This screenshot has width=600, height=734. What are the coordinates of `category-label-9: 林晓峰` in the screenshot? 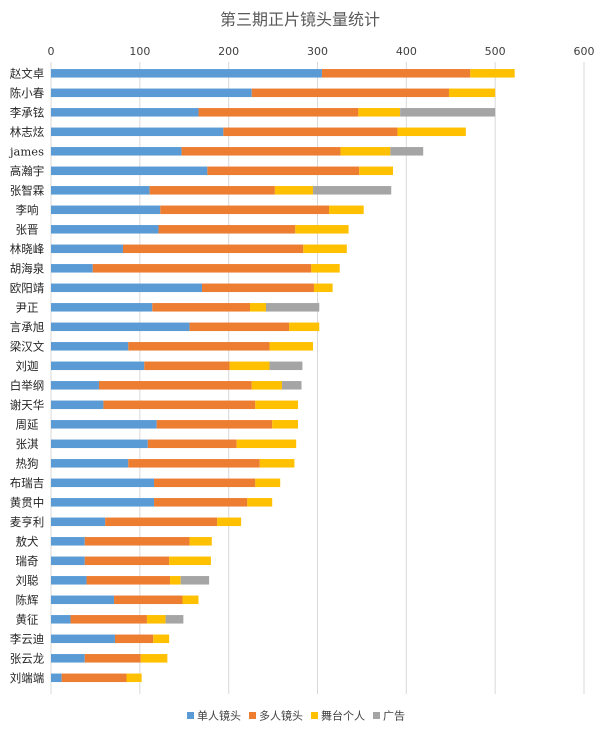 It's located at (27, 249).